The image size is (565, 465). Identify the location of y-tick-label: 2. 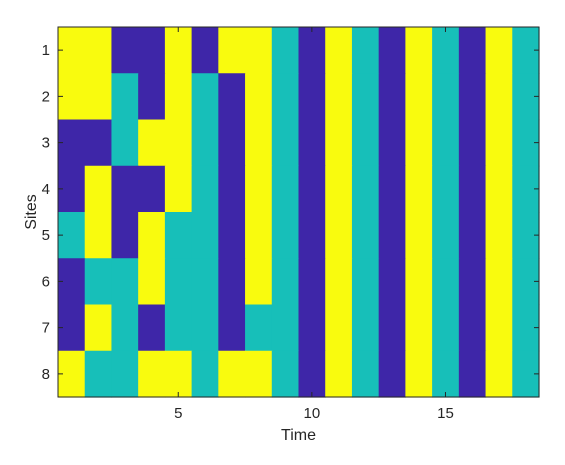
(46, 96).